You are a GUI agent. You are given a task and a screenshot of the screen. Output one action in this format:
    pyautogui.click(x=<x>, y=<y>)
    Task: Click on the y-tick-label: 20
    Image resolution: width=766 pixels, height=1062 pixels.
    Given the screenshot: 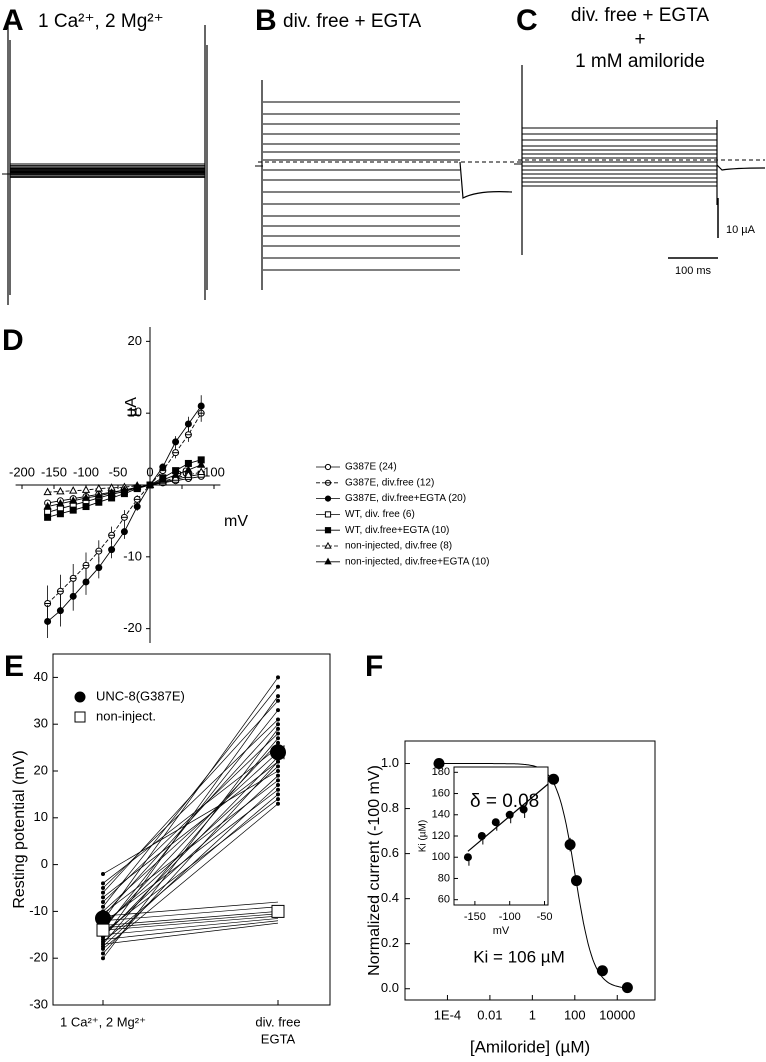 What is the action you would take?
    pyautogui.click(x=135, y=340)
    